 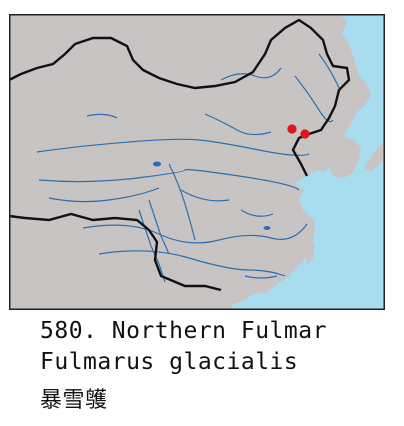 I want to click on species-number-and-common-name: 580. Northern Fulmar, so click(x=183, y=331).